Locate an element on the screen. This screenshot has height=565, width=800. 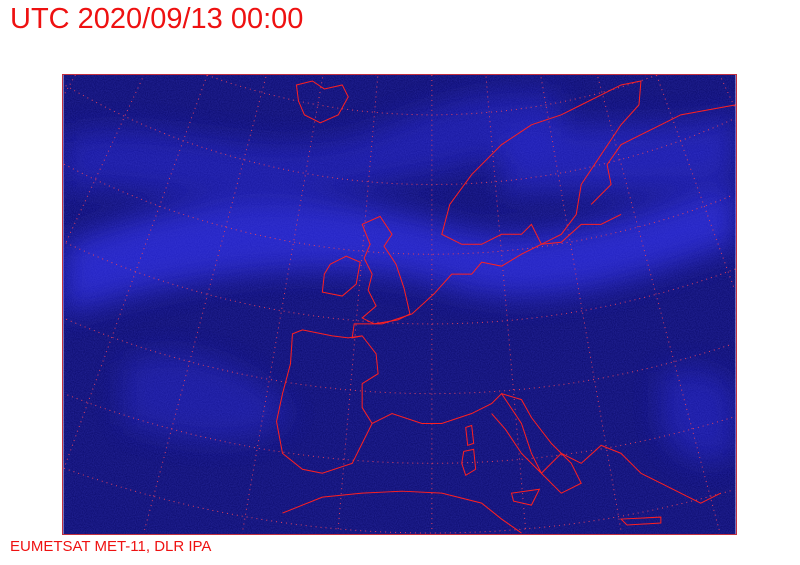
timestamp-title: UTC 2020/09/13 00:00 is located at coordinates (157, 19).